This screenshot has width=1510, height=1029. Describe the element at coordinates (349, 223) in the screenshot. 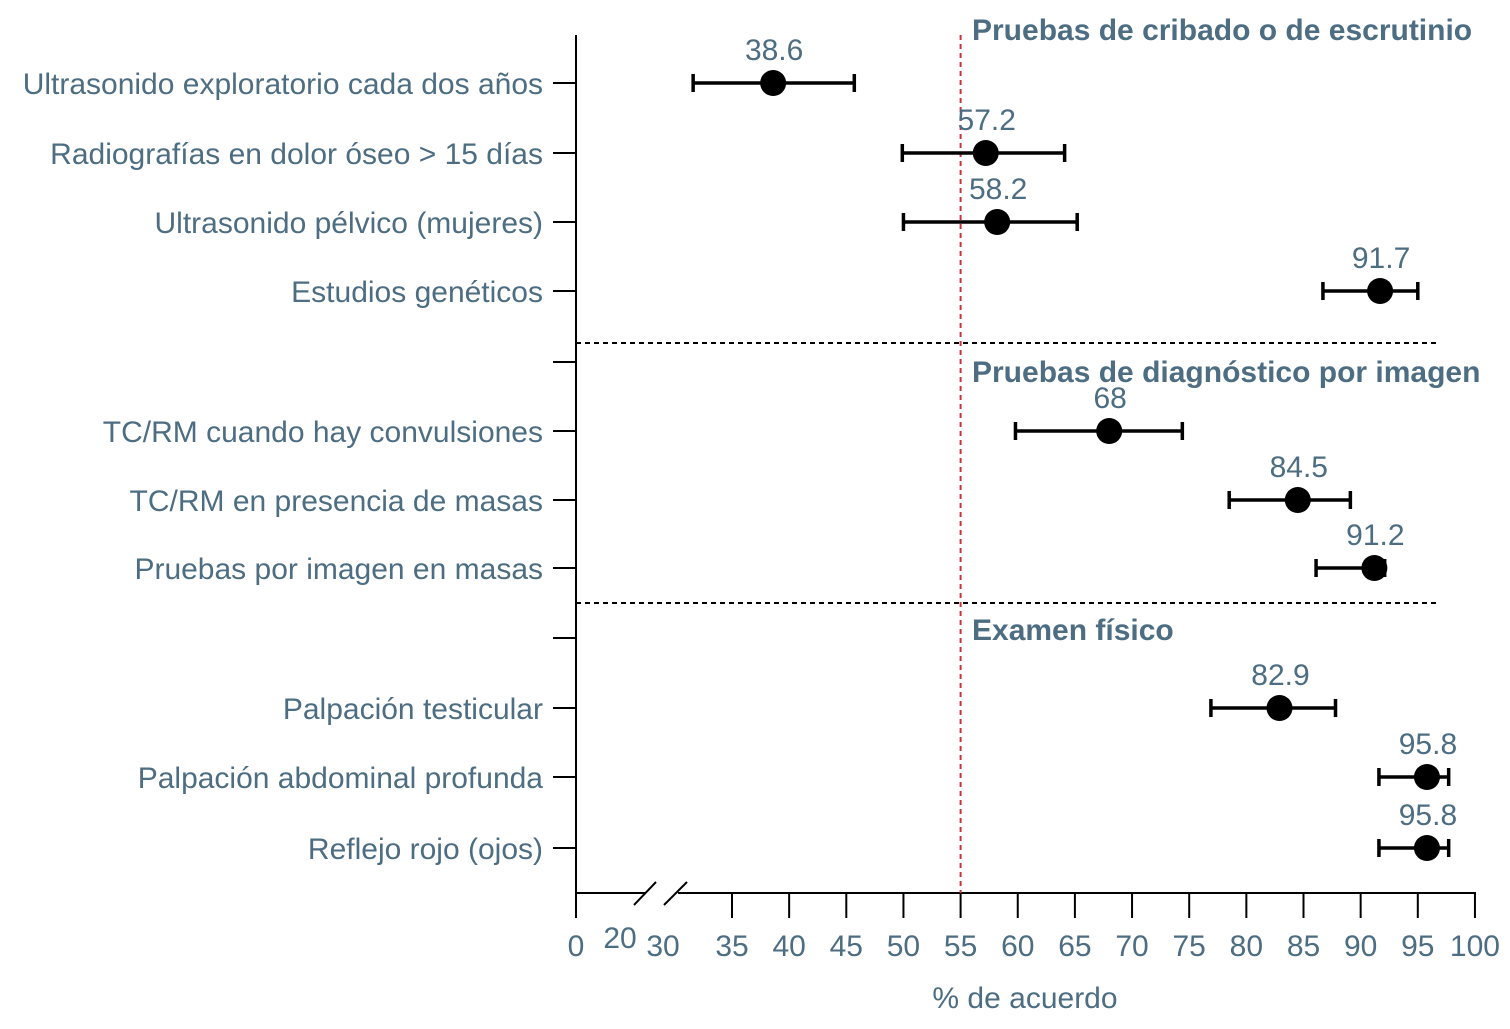

I see `row-label: Ultrasonido pélvico (mujeres)` at that location.